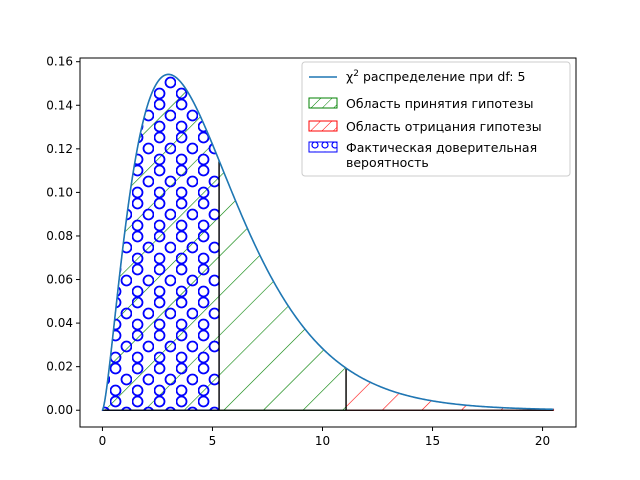 This screenshot has height=480, width=640. Describe the element at coordinates (160, 242) in the screenshot. I see `observed-probability-area` at that location.